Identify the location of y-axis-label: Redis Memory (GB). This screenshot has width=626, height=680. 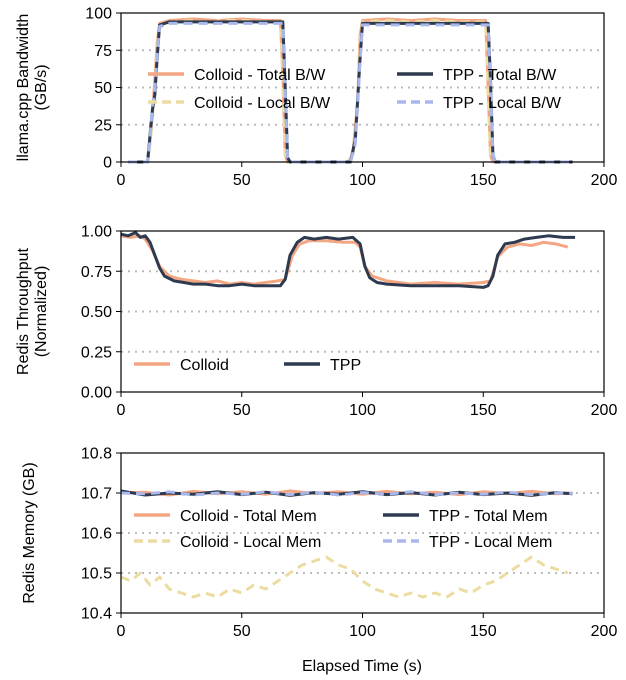
(29, 532).